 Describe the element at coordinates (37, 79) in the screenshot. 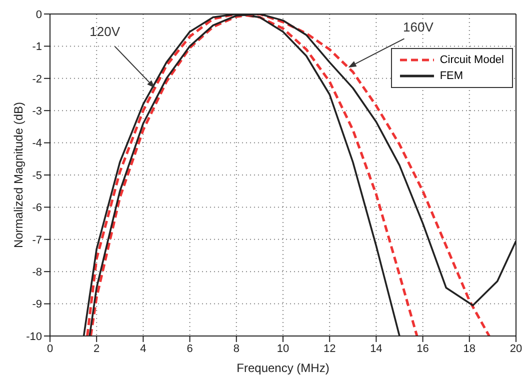

I see `y-tick-label: -2` at that location.